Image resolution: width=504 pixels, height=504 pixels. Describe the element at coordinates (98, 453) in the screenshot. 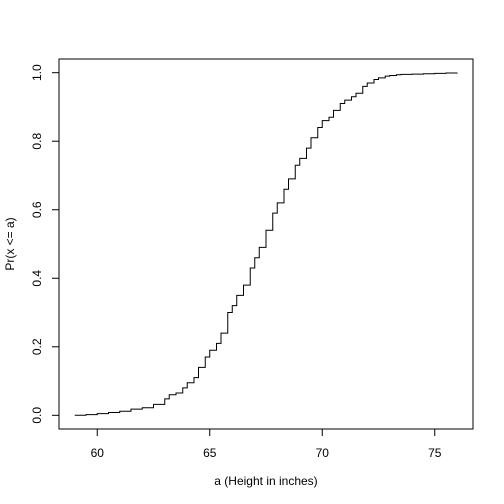

I see `x-tick-label: 60` at that location.